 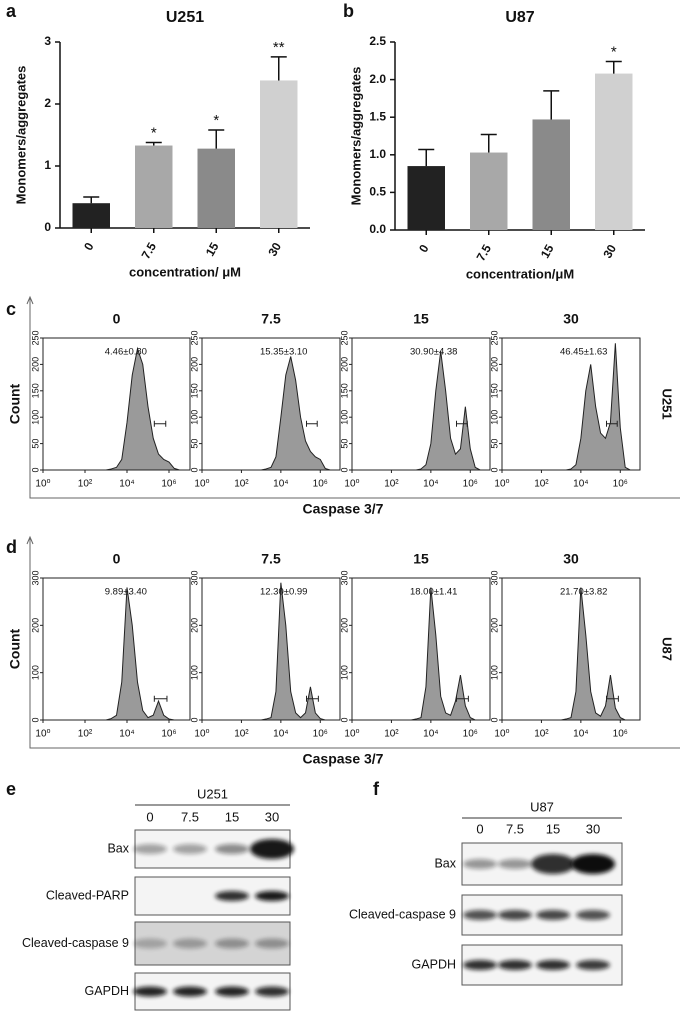 I want to click on chart-title: U251, so click(x=185, y=17).